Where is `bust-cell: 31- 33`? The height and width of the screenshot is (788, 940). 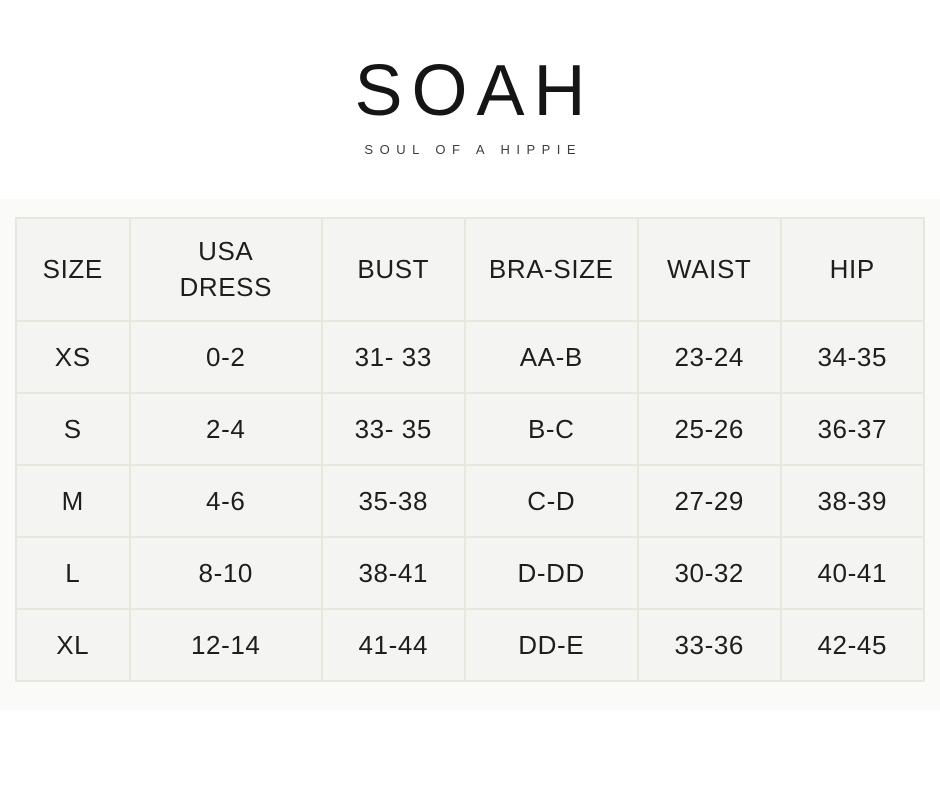 bust-cell: 31- 33 is located at coordinates (393, 357).